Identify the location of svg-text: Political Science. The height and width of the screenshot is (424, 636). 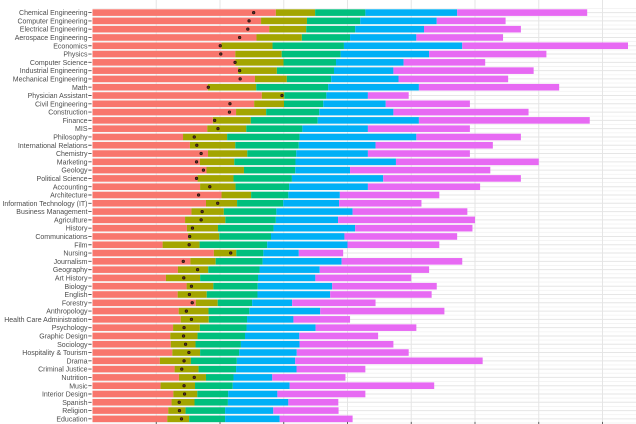
(62, 179).